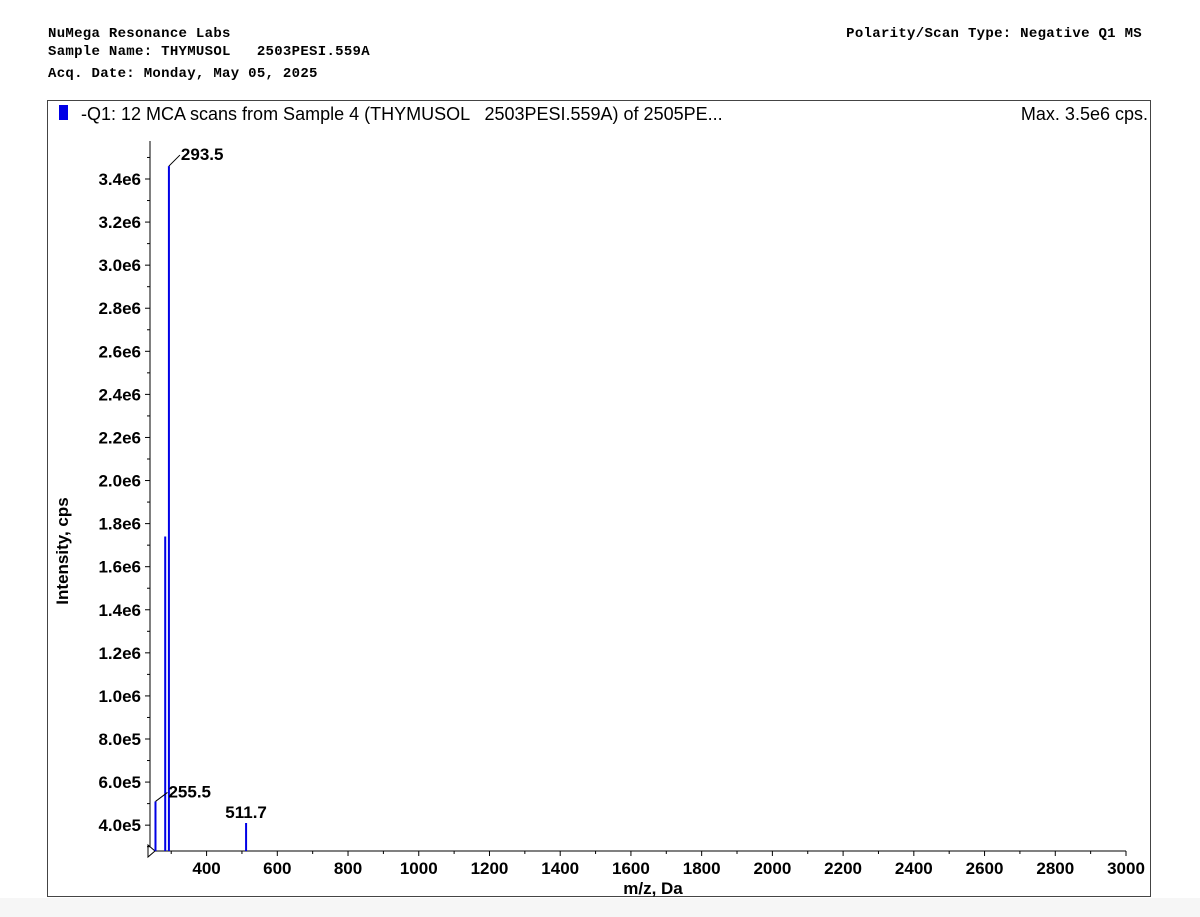 The image size is (1200, 917). What do you see at coordinates (914, 868) in the screenshot?
I see `x-tick-label: 2400` at bounding box center [914, 868].